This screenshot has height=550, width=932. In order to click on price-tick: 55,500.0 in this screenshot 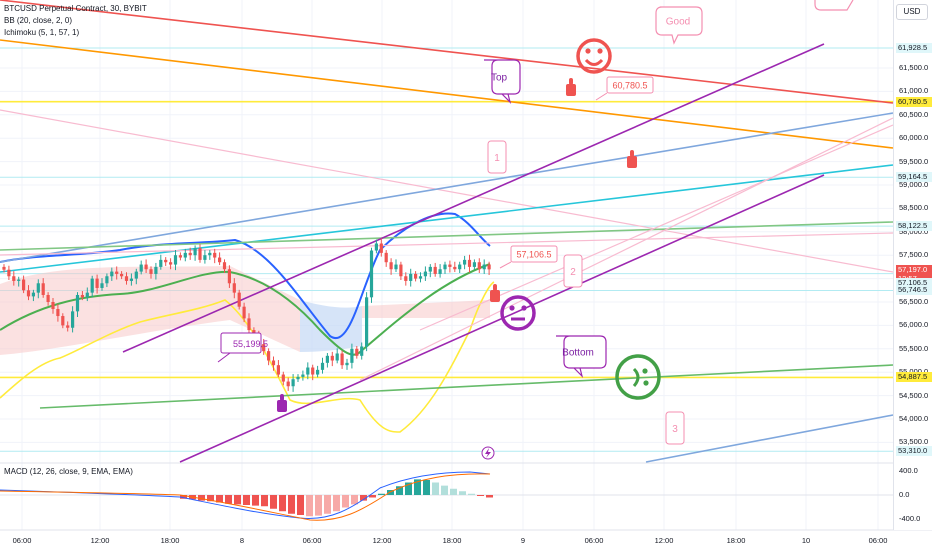, I will do `click(914, 348)`.